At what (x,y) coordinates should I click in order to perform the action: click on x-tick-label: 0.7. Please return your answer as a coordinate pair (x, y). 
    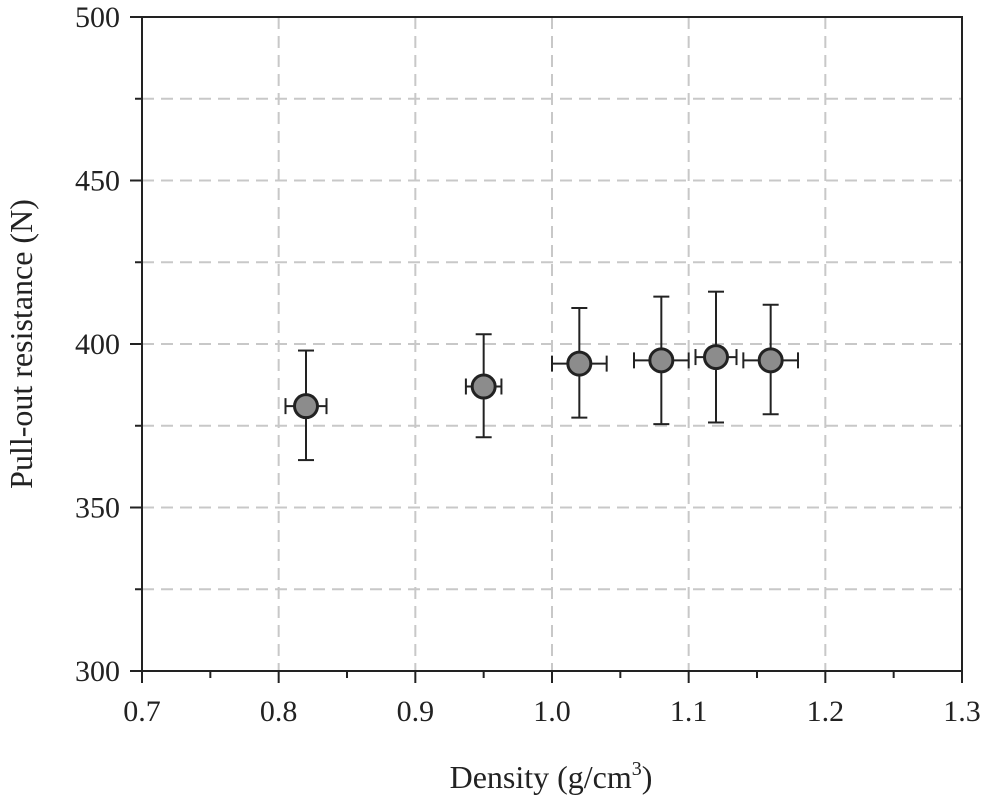
    Looking at the image, I should click on (142, 711).